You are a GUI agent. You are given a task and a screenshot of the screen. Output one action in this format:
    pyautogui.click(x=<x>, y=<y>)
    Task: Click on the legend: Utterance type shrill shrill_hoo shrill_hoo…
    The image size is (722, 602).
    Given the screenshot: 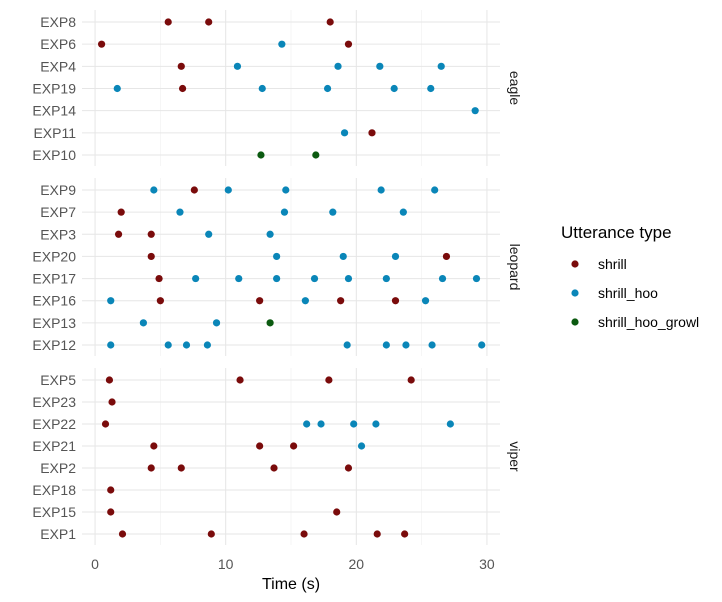 What is the action you would take?
    pyautogui.click(x=630, y=276)
    